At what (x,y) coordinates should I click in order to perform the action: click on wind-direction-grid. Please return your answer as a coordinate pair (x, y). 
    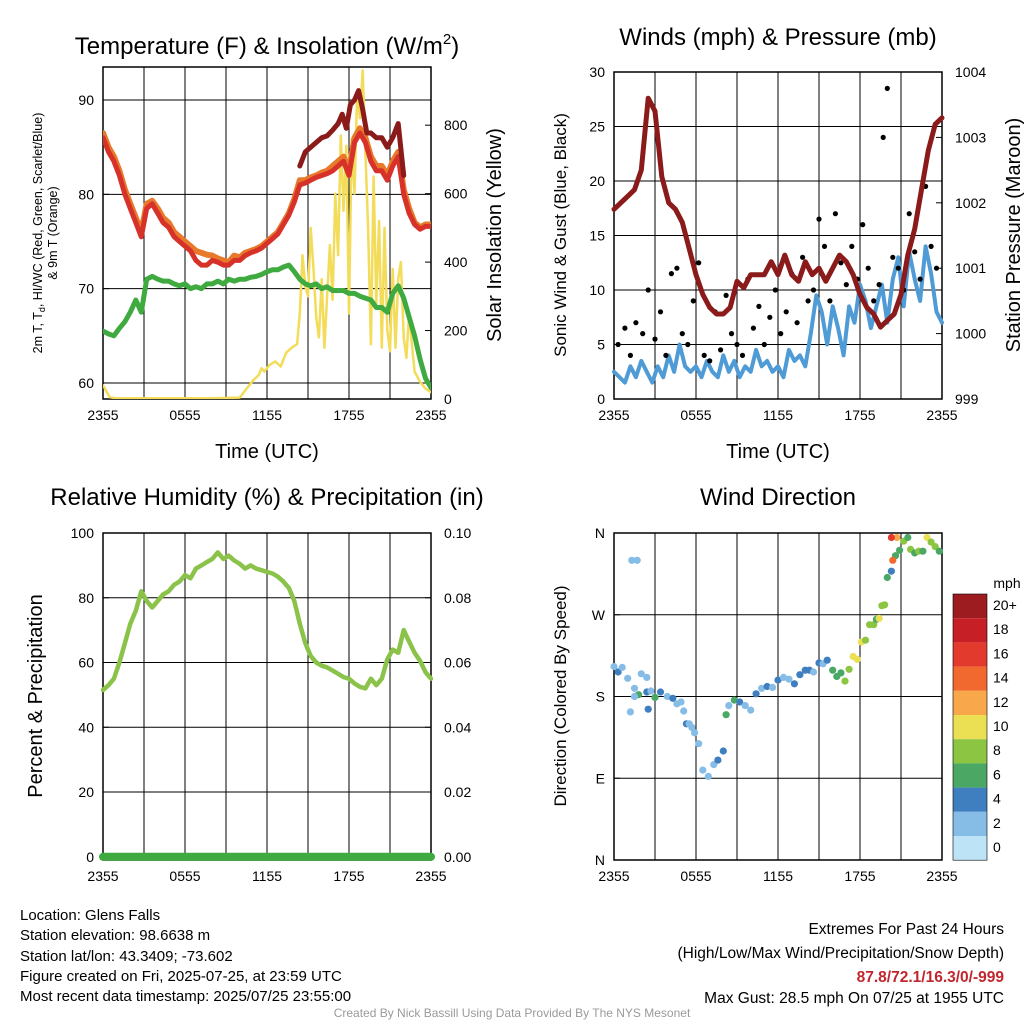
    Looking at the image, I should click on (778, 696).